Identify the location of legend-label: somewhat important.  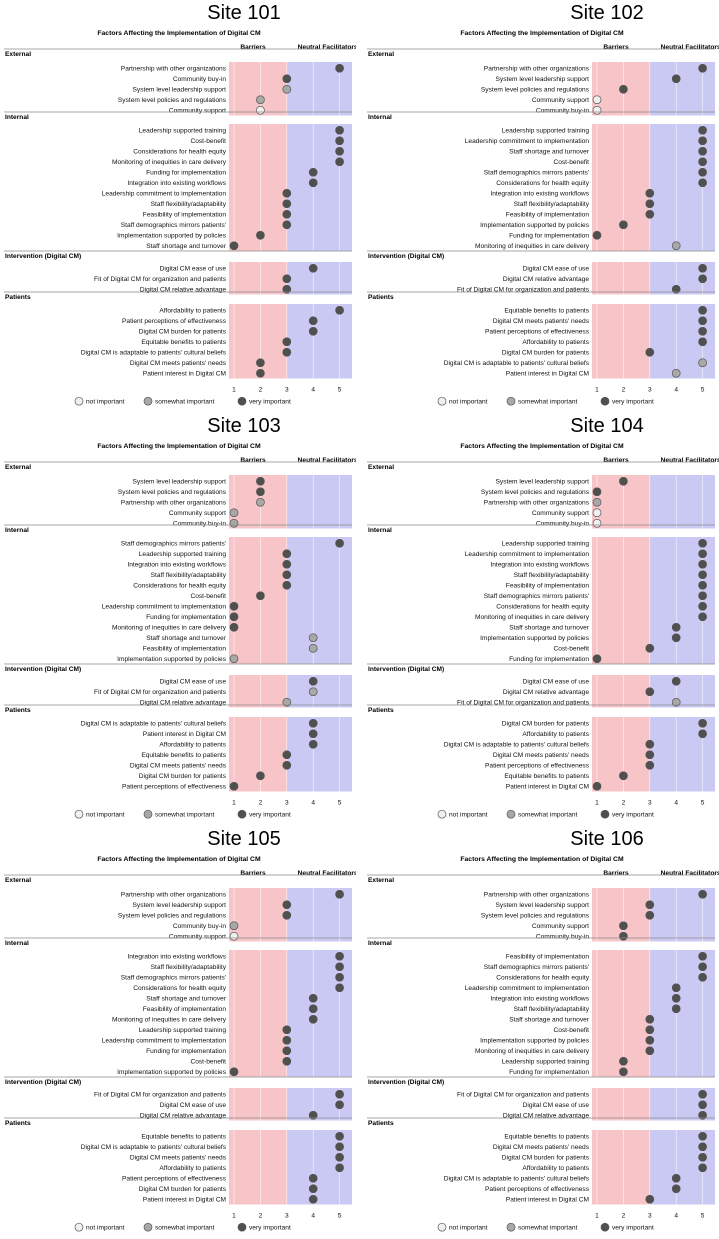
(185, 1228).